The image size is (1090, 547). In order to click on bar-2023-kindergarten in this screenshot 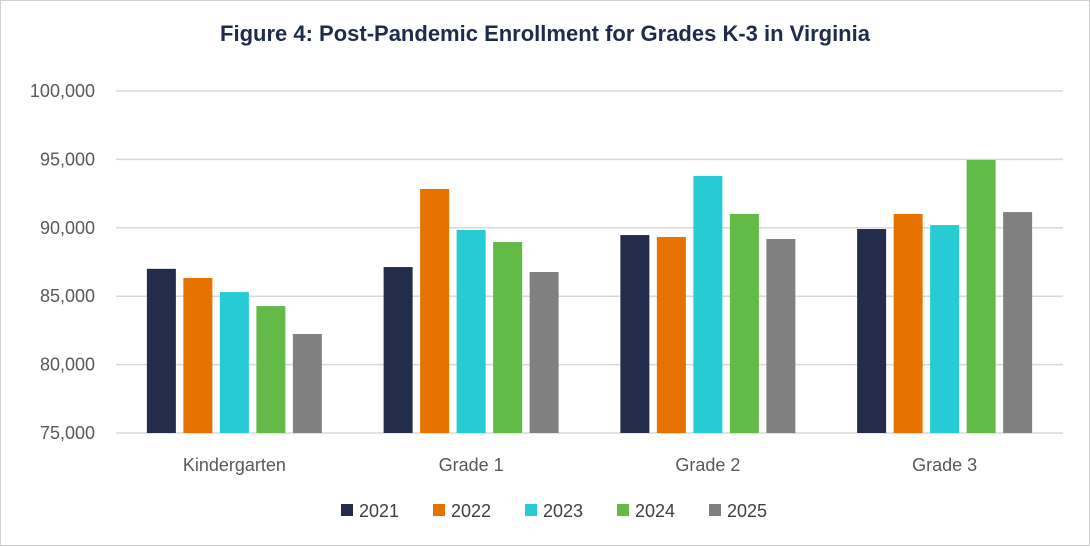, I will do `click(234, 362)`.